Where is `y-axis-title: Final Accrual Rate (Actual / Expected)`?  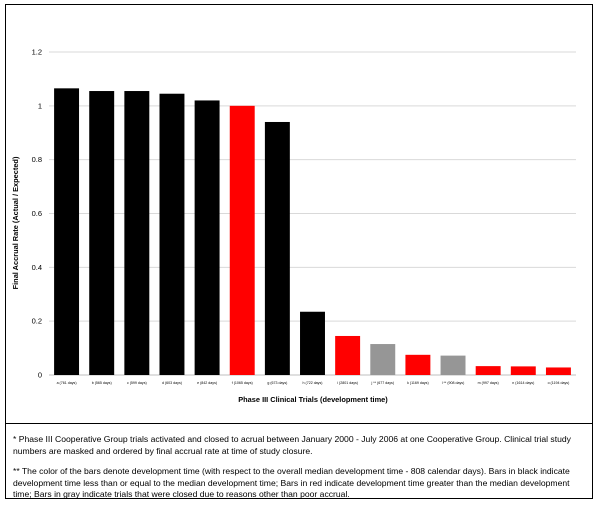
y-axis-title: Final Accrual Rate (Actual / Expected) is located at coordinates (15, 222).